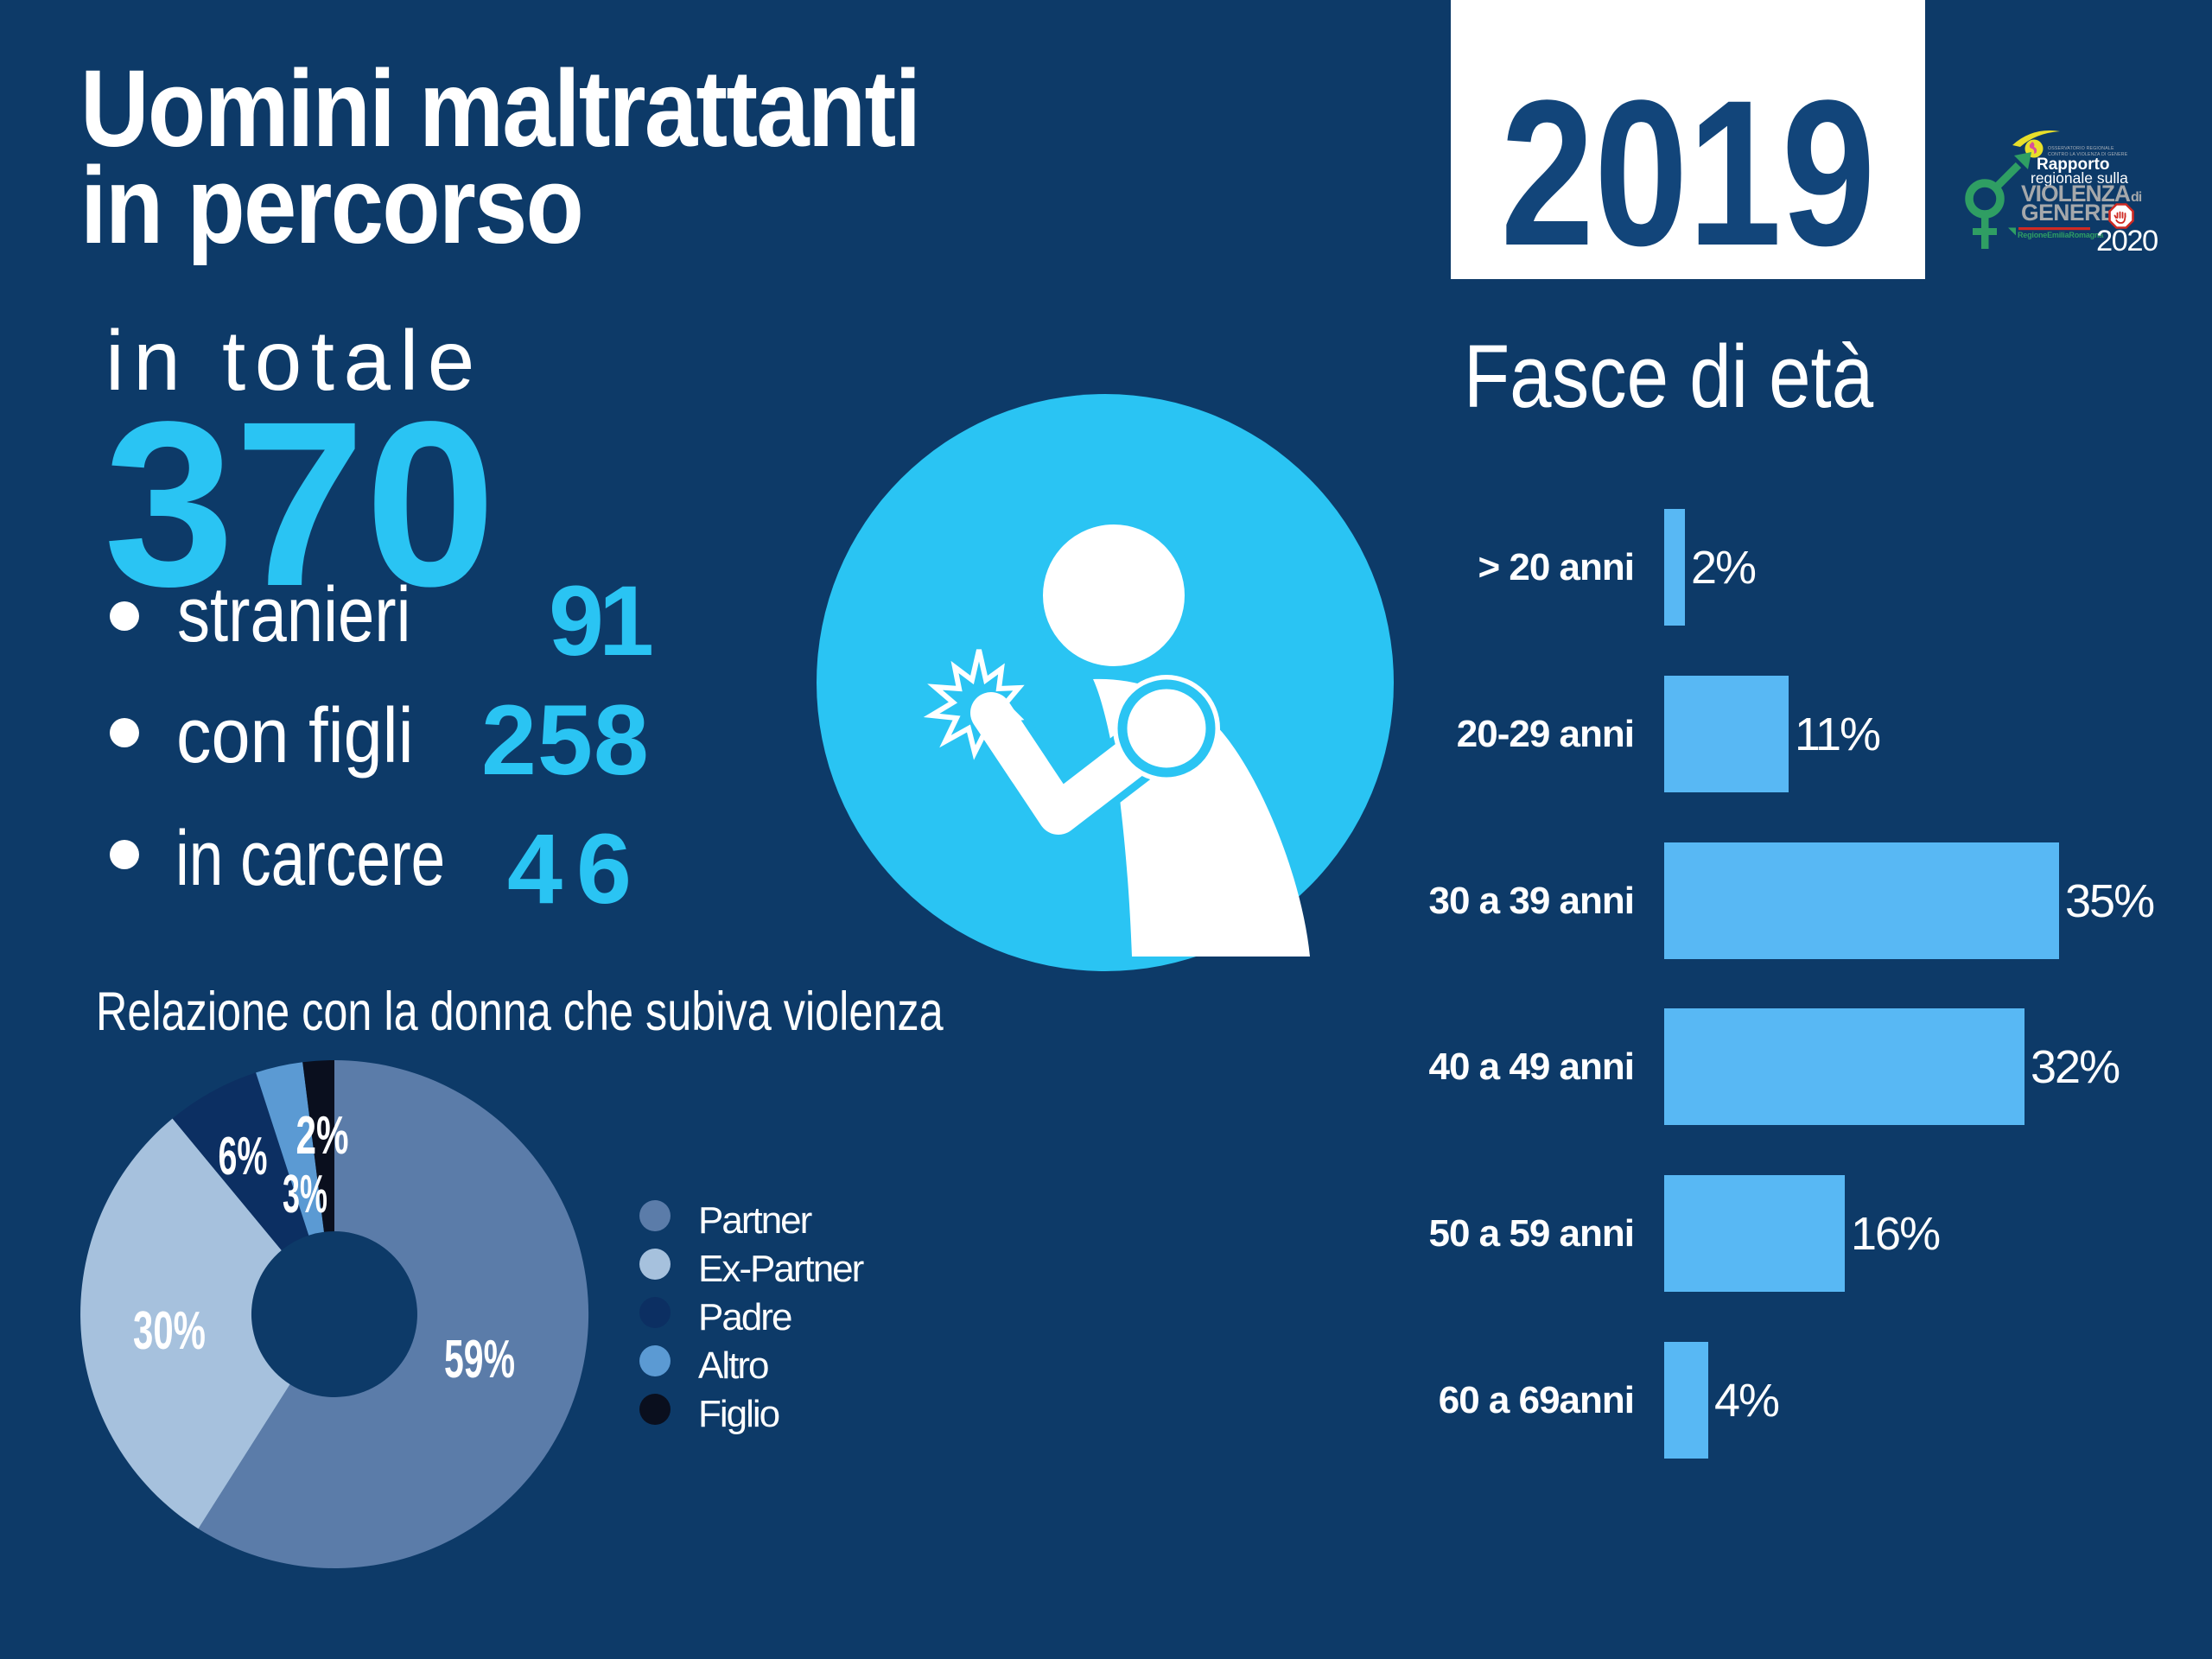 The height and width of the screenshot is (1659, 2212). I want to click on svg-text: VIOLENZAdi, so click(2081, 194).